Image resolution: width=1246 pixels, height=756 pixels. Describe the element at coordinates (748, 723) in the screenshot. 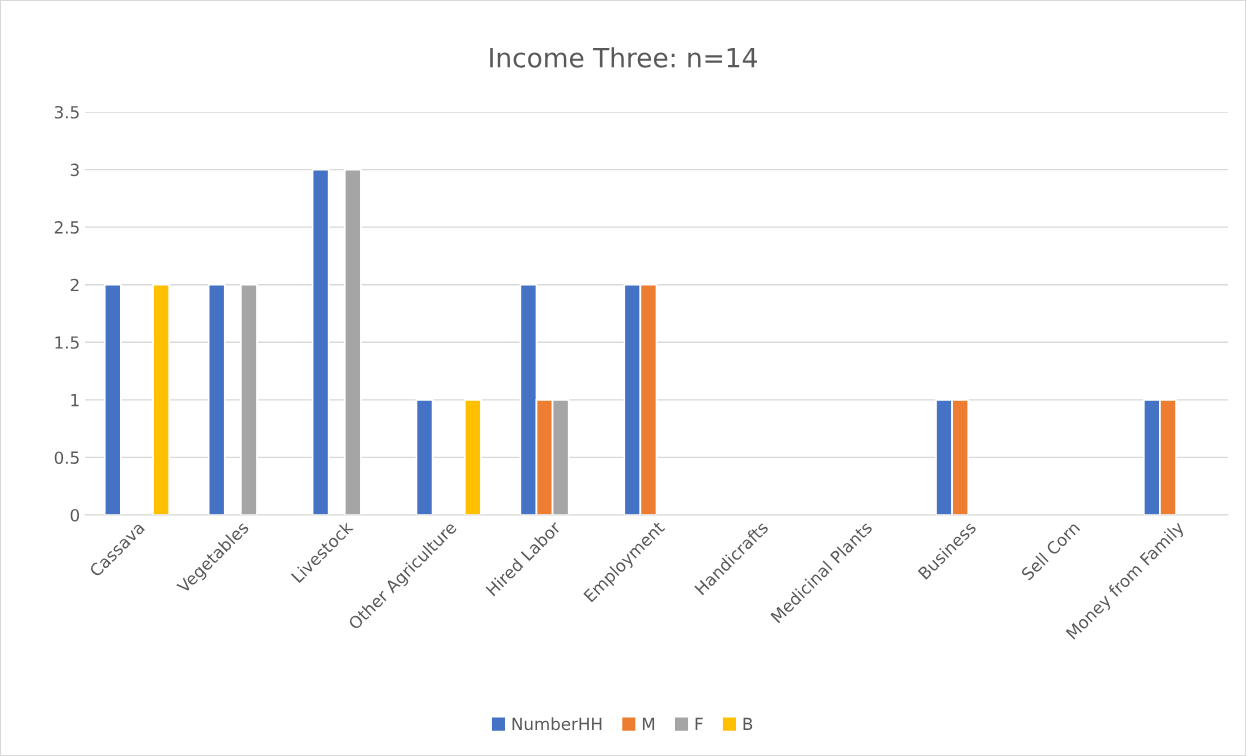

I see `legend-label: B` at that location.